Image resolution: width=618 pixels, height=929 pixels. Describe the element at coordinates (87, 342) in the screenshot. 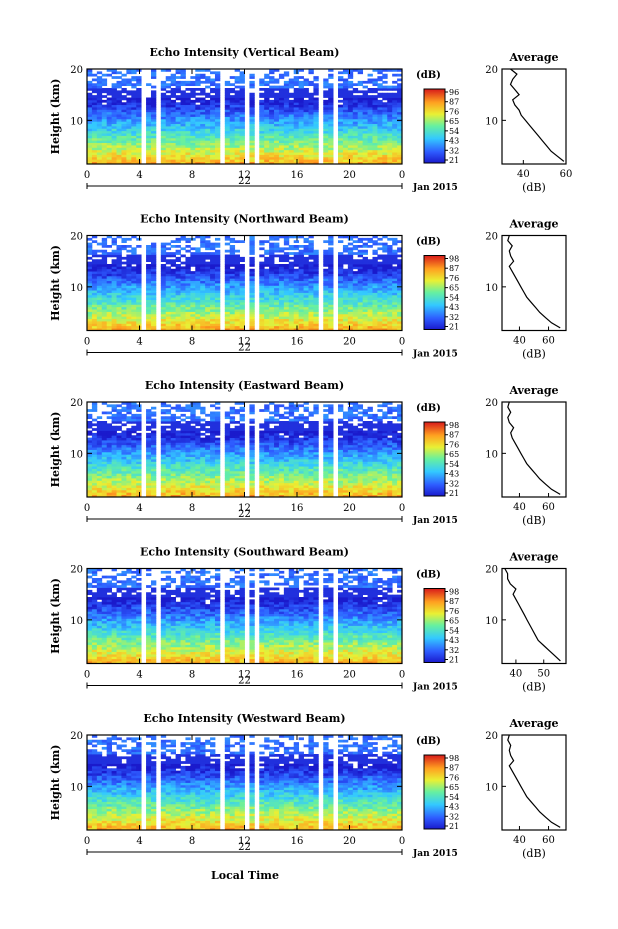

I see `x-tick-label: 0` at that location.